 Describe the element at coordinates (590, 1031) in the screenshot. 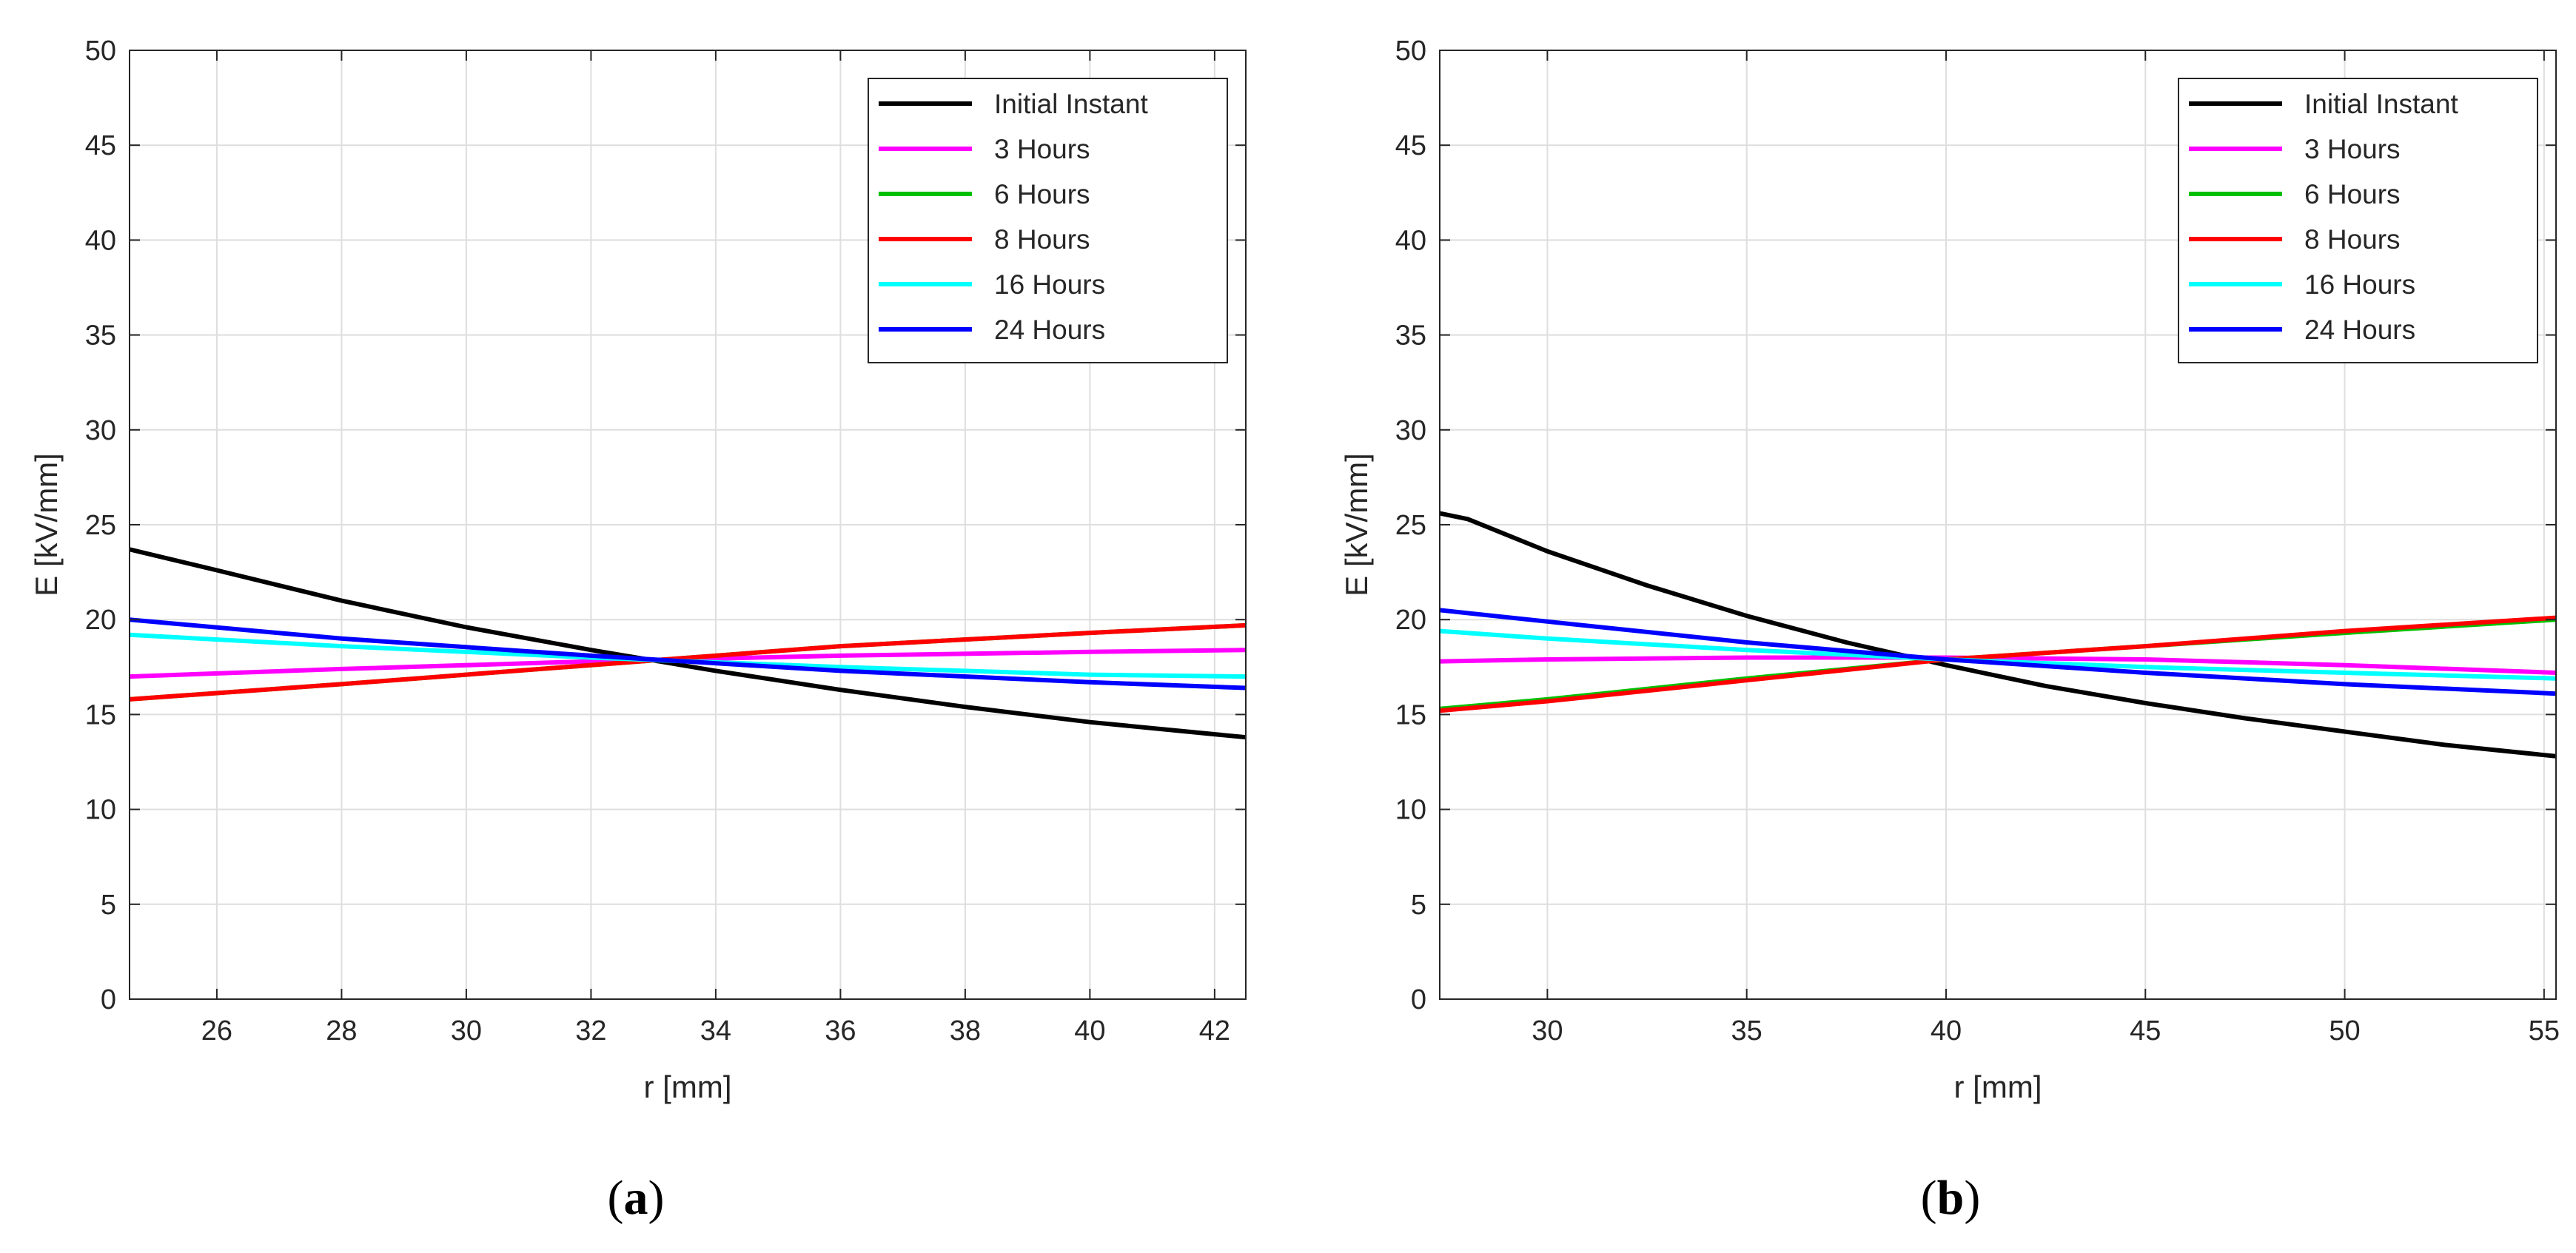

I see `x-tick-label: 32` at that location.